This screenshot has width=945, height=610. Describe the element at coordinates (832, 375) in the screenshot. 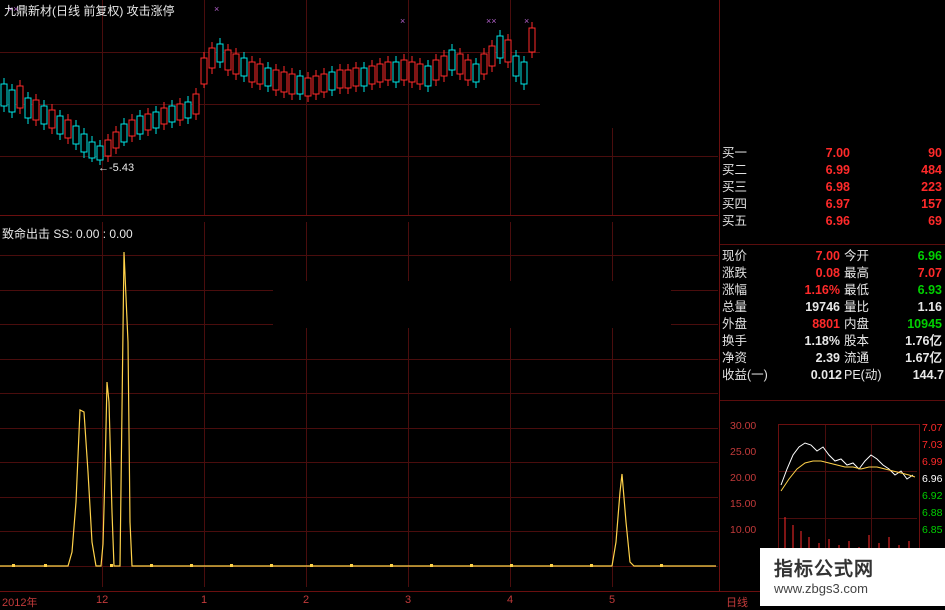

I see `stat-row: 收益(一) 0.012 PE(动) 144.7` at that location.